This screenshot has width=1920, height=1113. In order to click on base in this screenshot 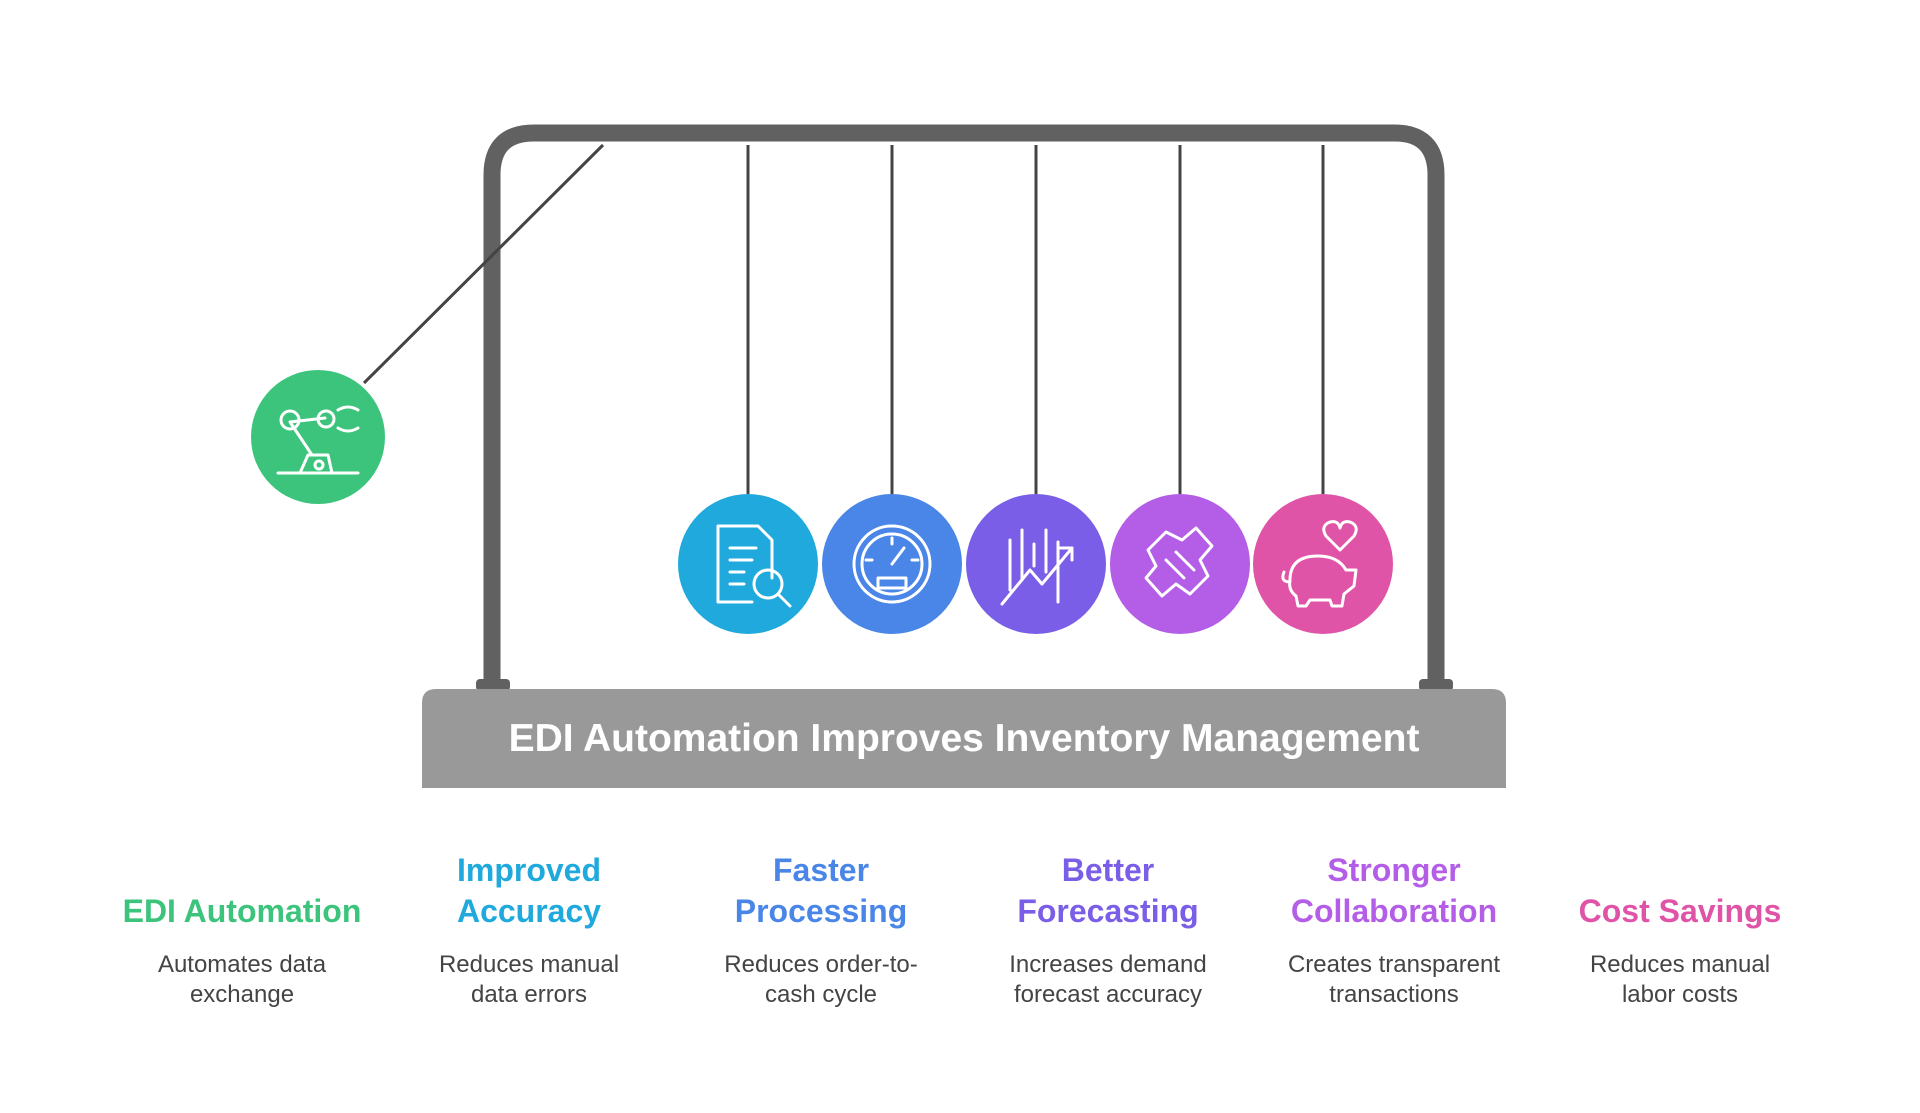, I will do `click(964, 738)`.